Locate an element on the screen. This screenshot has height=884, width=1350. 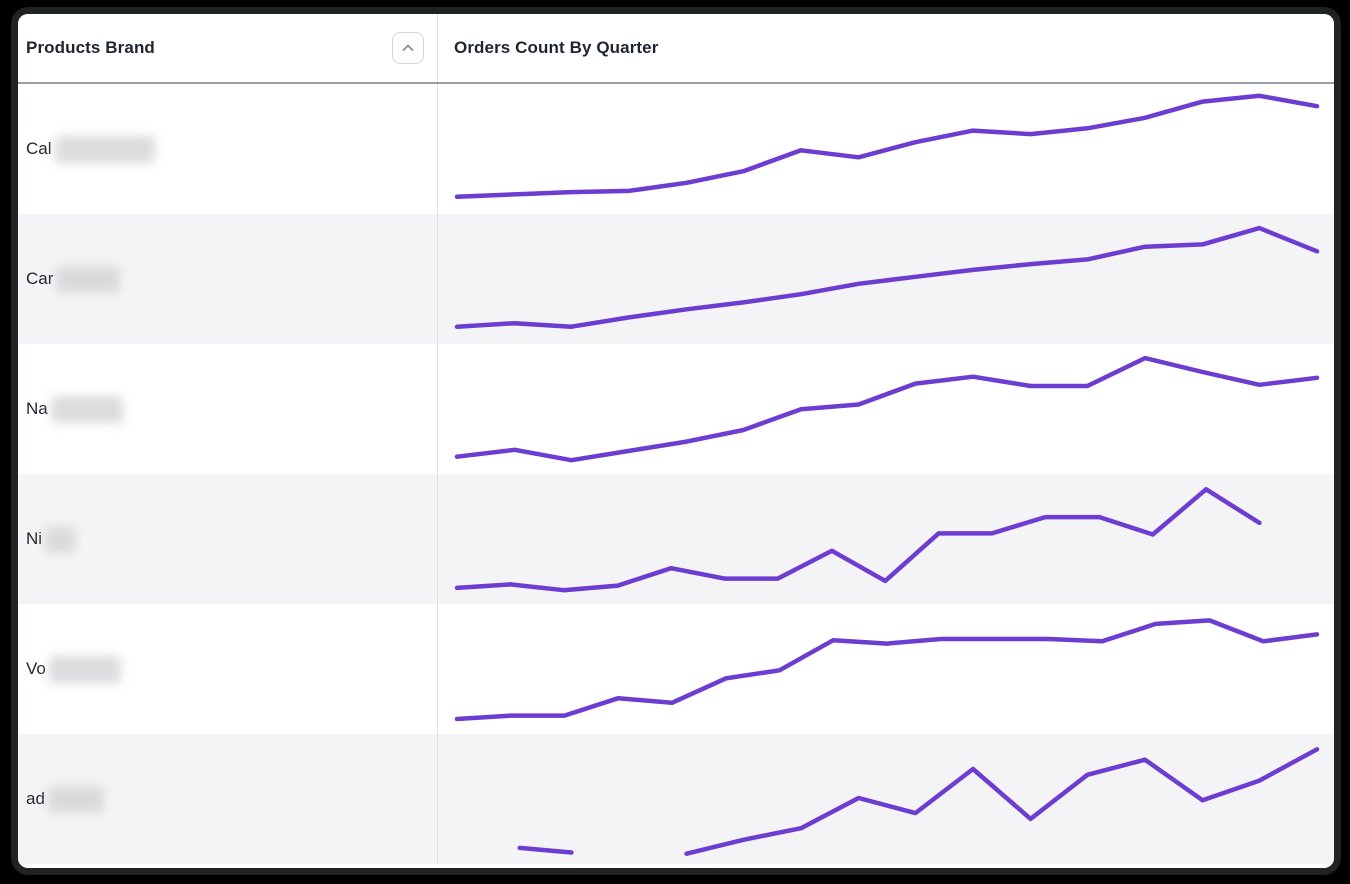
brand-label: Na is located at coordinates (37, 408).